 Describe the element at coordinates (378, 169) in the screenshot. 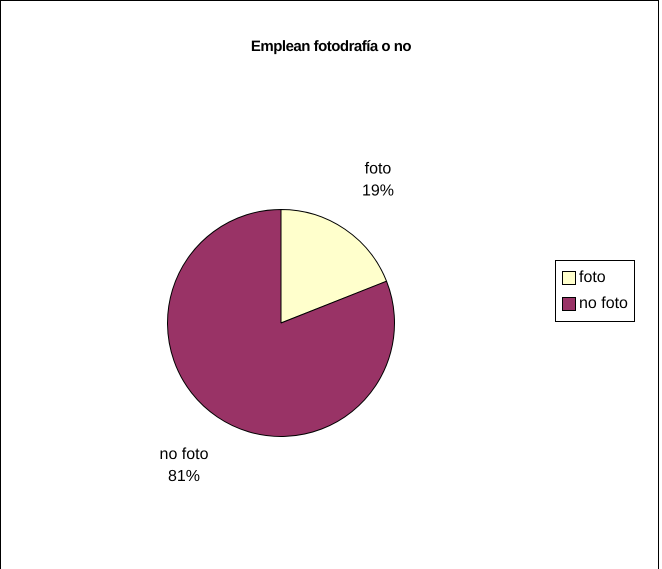

I see `slice-label: foto` at that location.